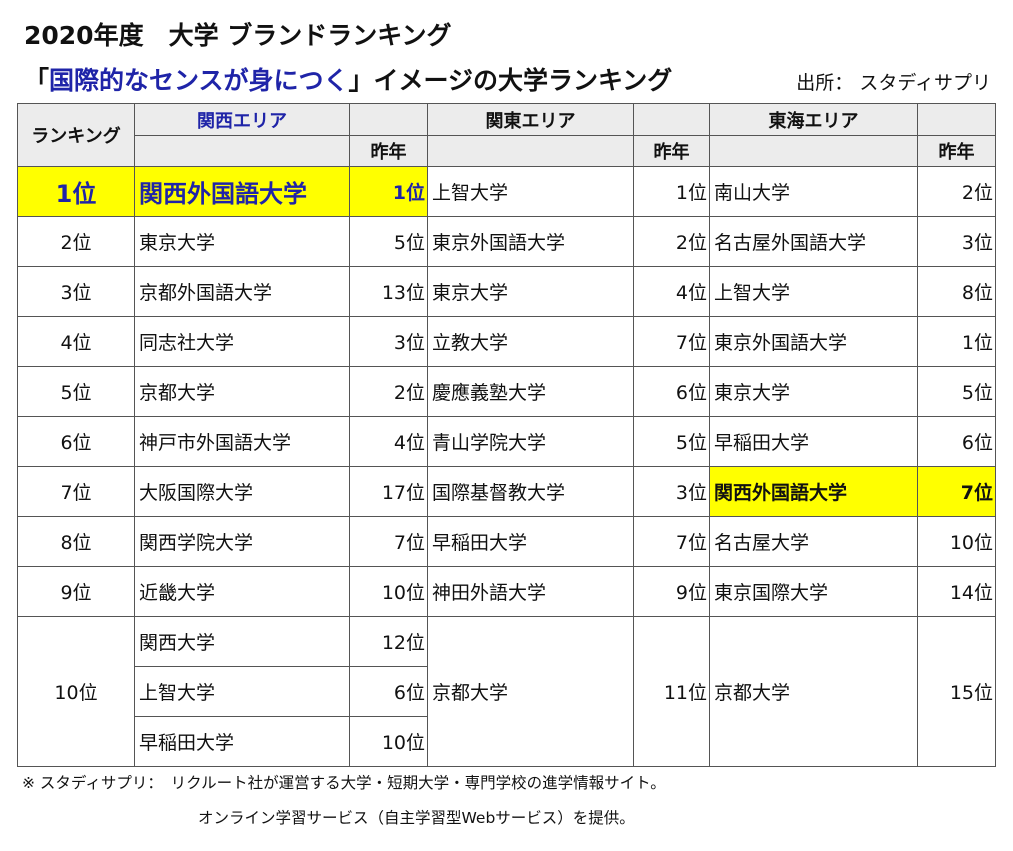 The height and width of the screenshot is (851, 1013). What do you see at coordinates (37, 80) in the screenshot?
I see `subtitle-open: 「` at bounding box center [37, 80].